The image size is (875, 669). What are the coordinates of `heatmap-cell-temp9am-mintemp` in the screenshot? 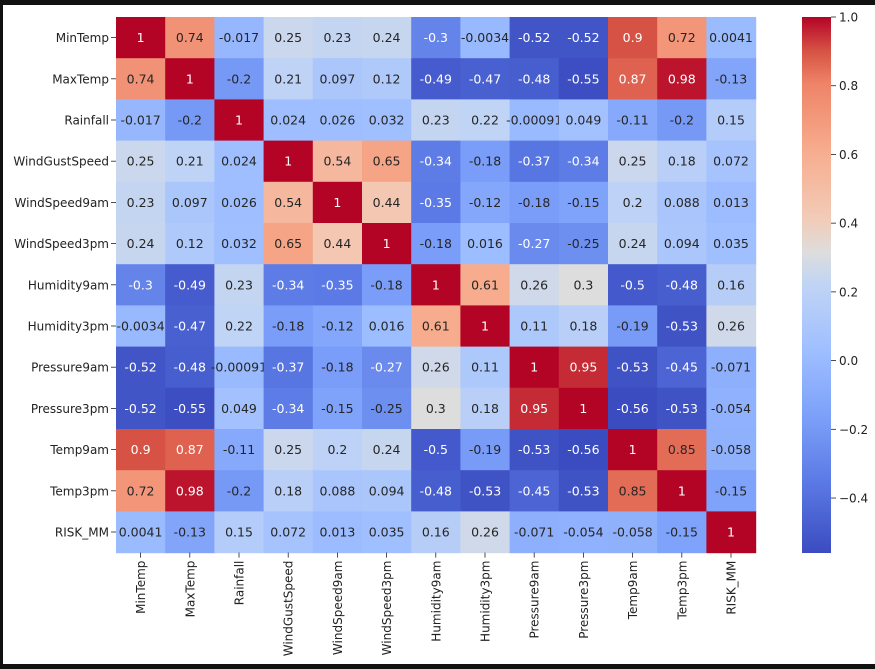 It's located at (141, 450).